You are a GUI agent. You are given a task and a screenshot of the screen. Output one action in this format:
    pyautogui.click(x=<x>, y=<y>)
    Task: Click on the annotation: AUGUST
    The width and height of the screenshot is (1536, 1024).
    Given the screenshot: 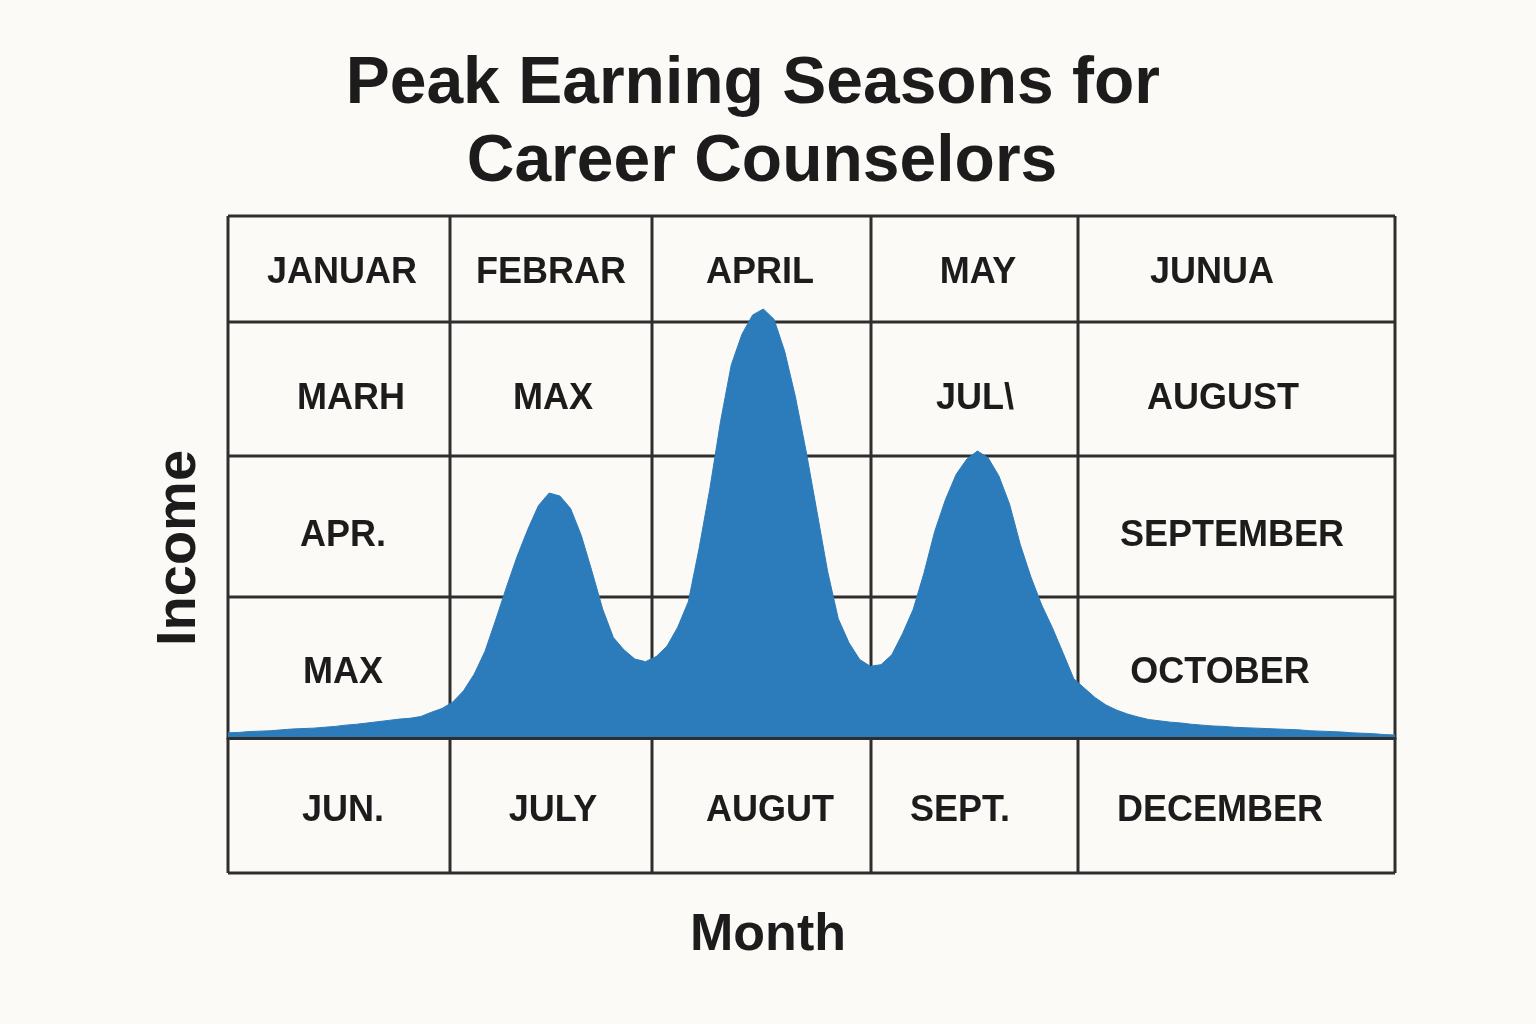 What is the action you would take?
    pyautogui.click(x=1223, y=396)
    